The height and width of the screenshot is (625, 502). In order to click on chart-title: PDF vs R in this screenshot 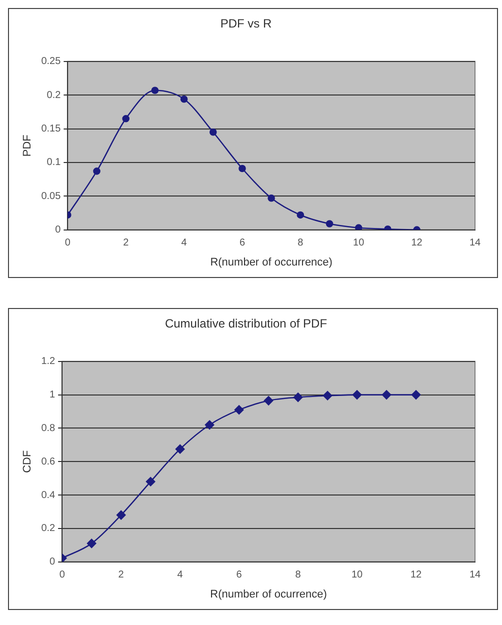, I will do `click(246, 23)`.